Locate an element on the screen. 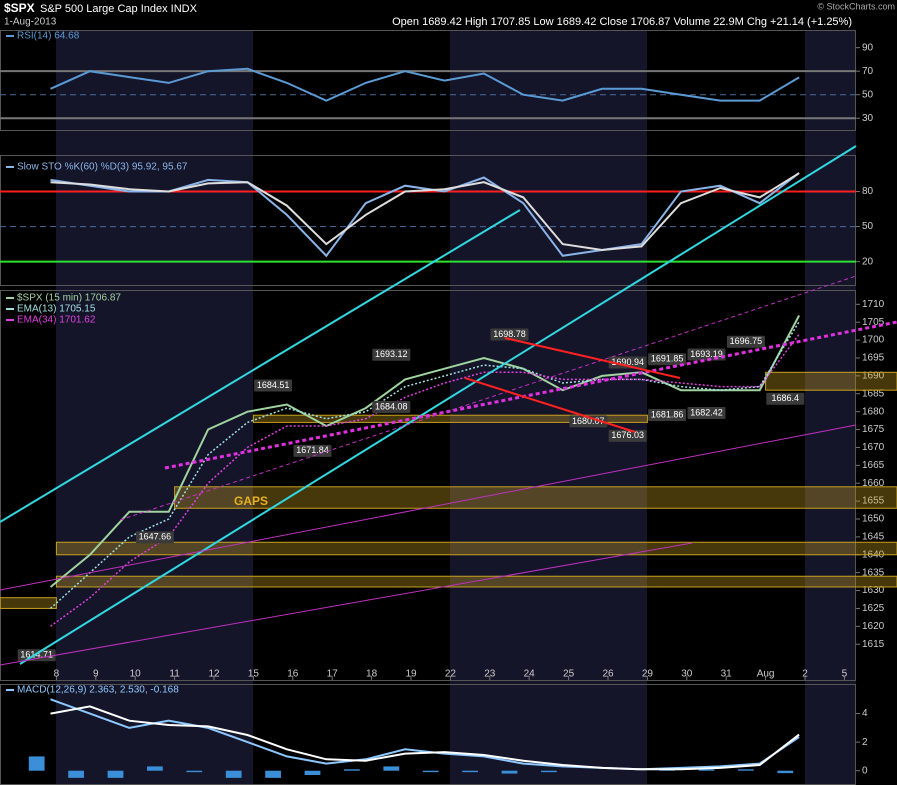  x-tick-label: 23 is located at coordinates (490, 674).